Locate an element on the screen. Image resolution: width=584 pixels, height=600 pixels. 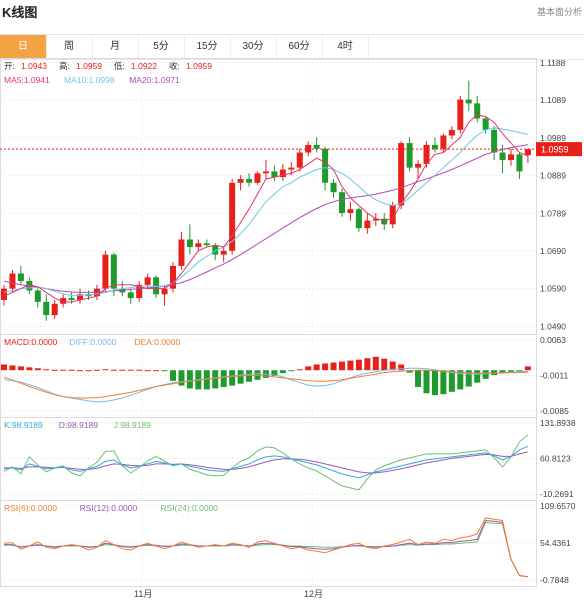
tab-day: 日 is located at coordinates (23, 47).